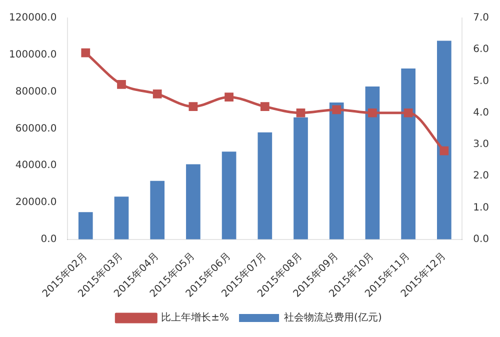 Image resolution: width=500 pixels, height=337 pixels. Describe the element at coordinates (481, 81) in the screenshot. I see `y2-tick-label: 5.0` at that location.